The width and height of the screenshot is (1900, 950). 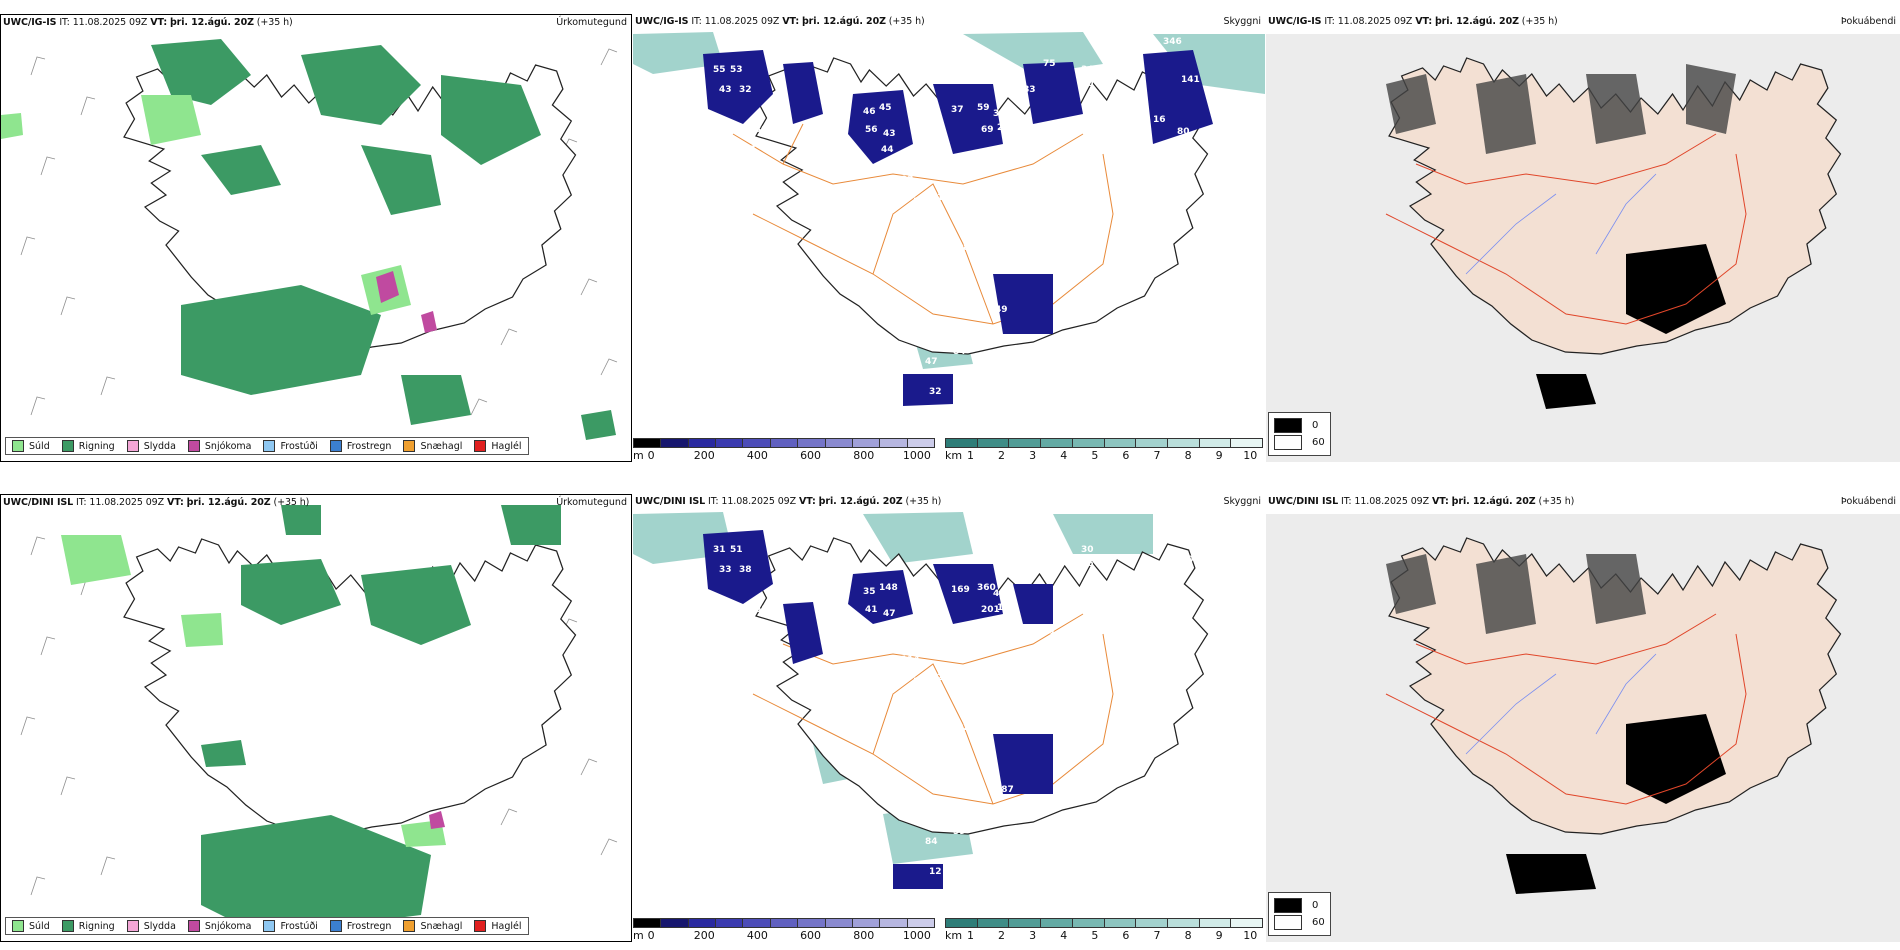 I want to click on low-visibility-areas, so click(x=893, y=688).